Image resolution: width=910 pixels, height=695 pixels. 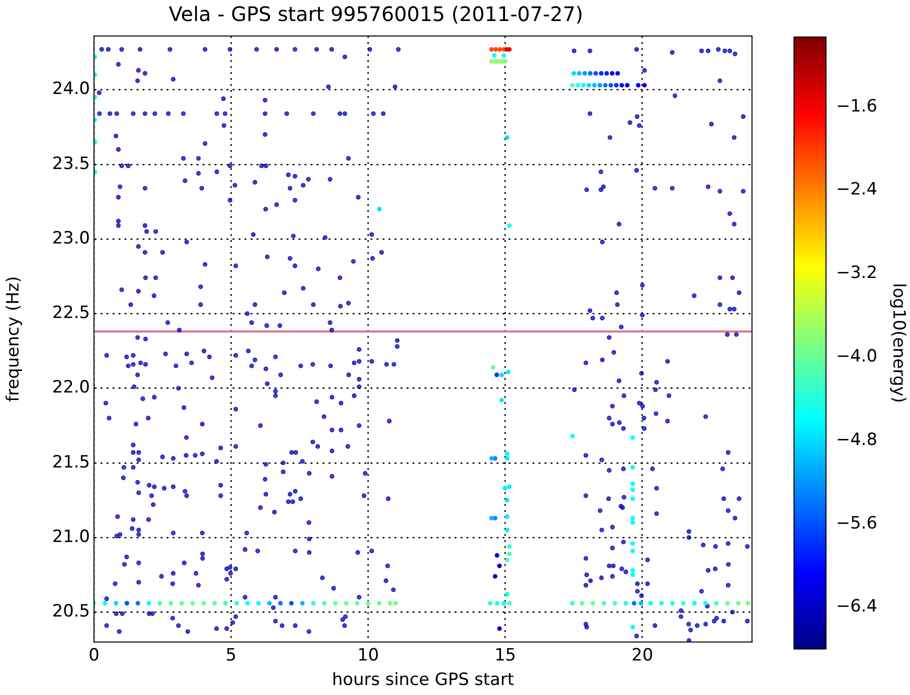 I want to click on y-tick-label: 21.5, so click(x=71, y=462).